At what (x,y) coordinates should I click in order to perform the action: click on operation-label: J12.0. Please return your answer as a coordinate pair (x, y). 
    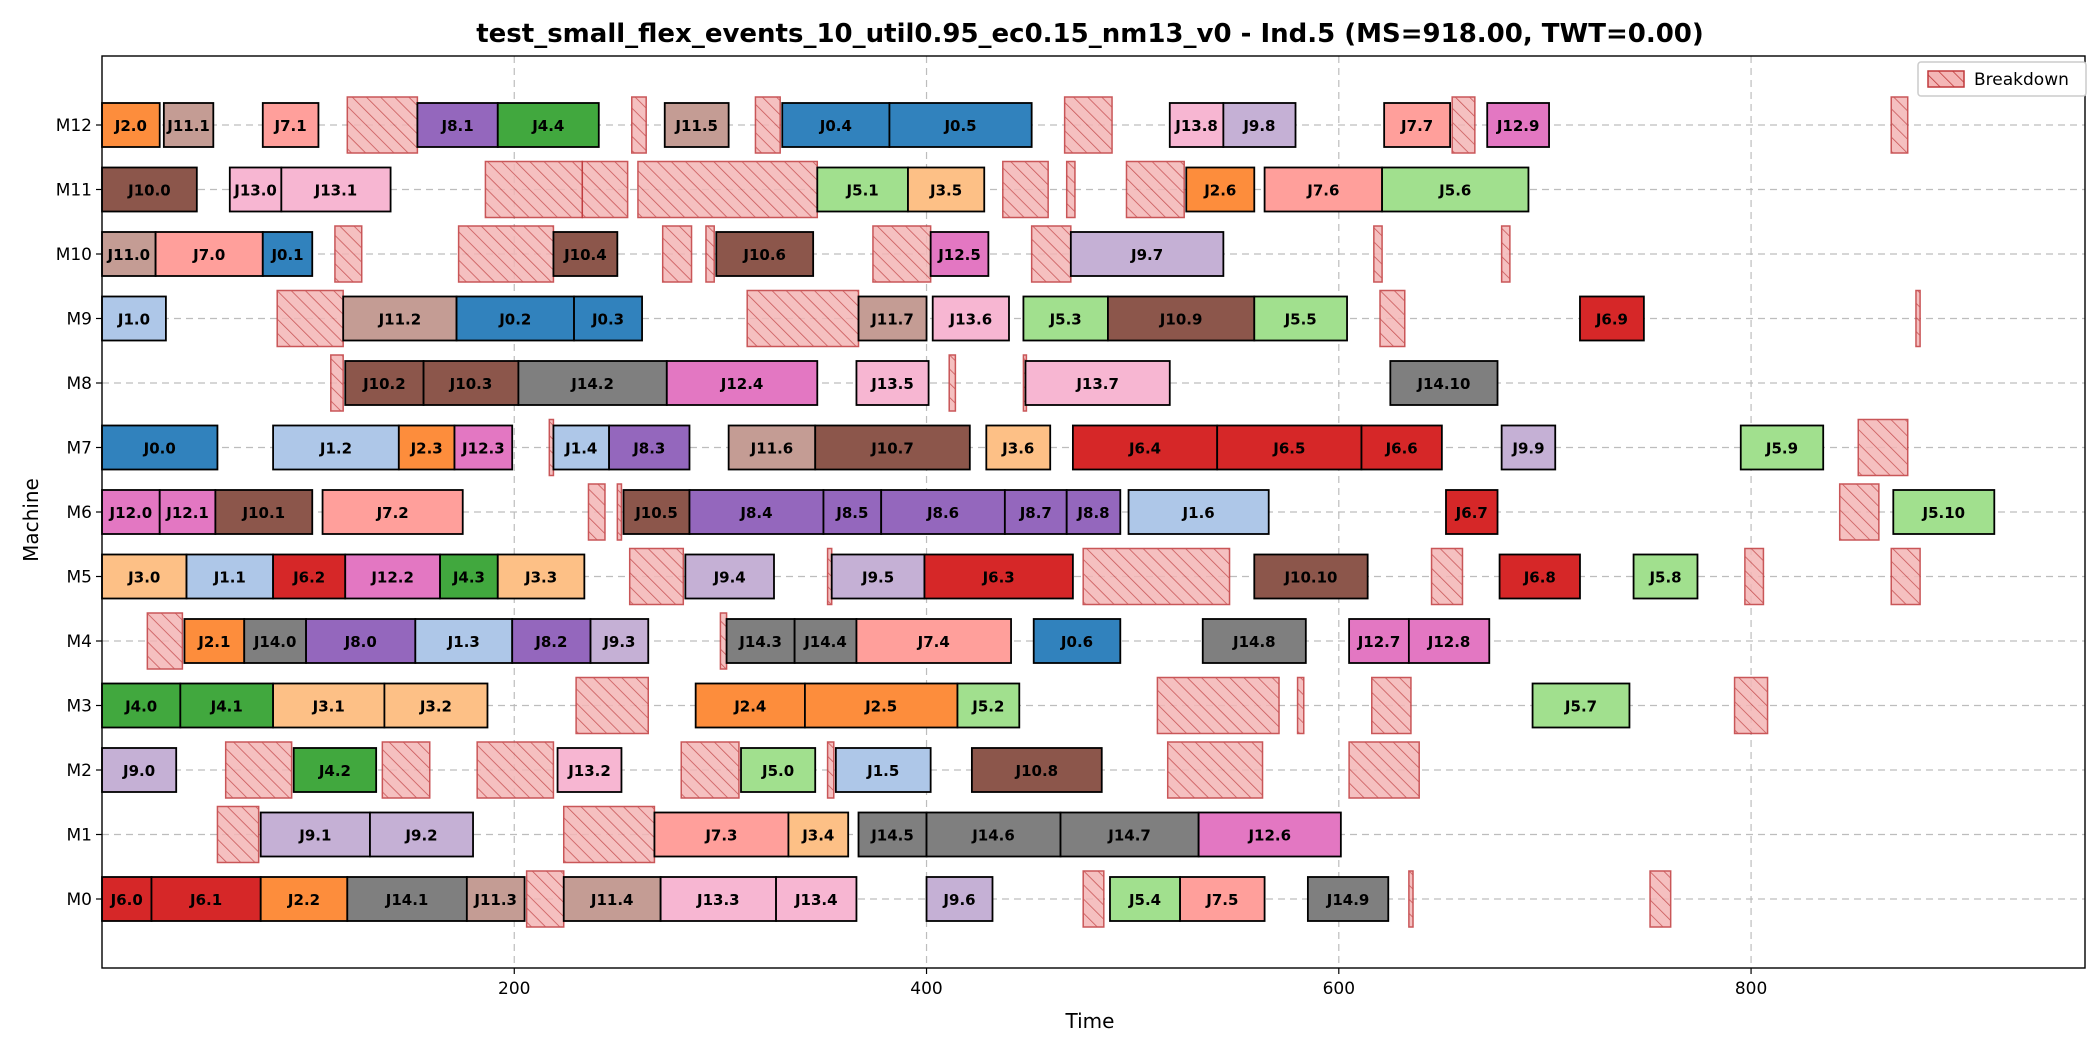
    Looking at the image, I should click on (131, 513).